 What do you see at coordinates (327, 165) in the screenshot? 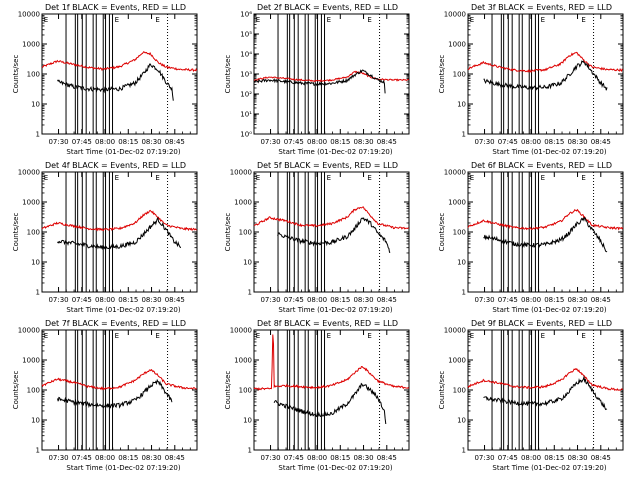
I see `panel-title: Det 5f BLACK = Events, RED = LLD` at bounding box center [327, 165].